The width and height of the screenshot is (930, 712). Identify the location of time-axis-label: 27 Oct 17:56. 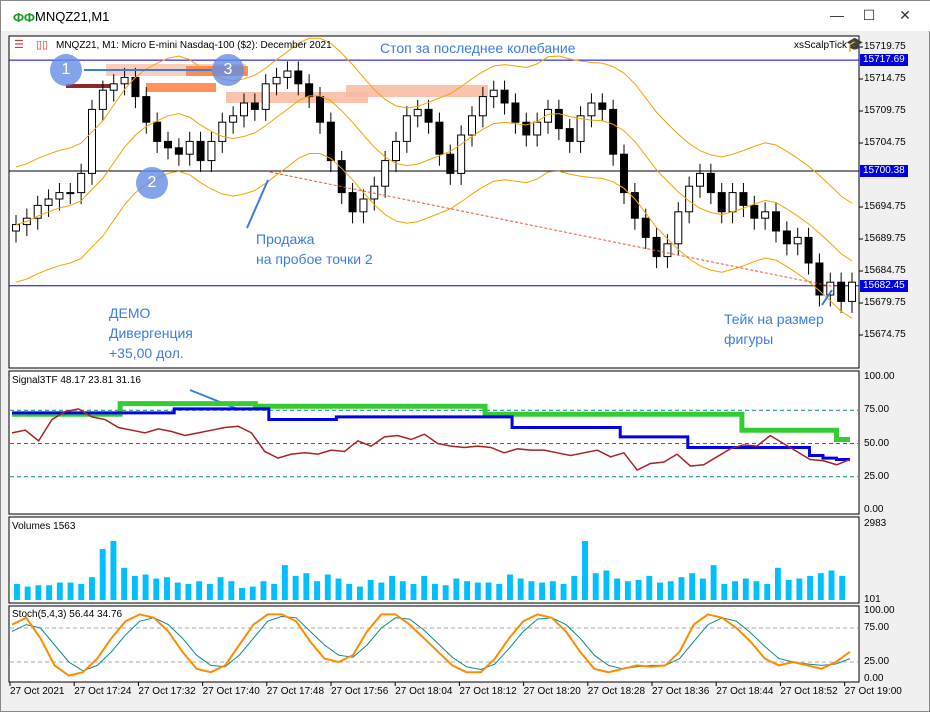
(360, 691).